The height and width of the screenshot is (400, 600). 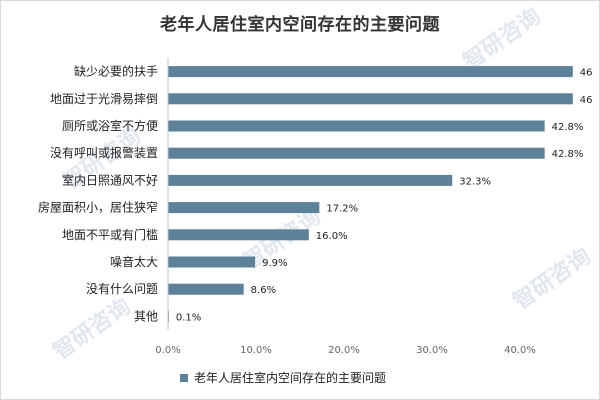 What do you see at coordinates (256, 350) in the screenshot?
I see `x-tick-label: 10.0%` at bounding box center [256, 350].